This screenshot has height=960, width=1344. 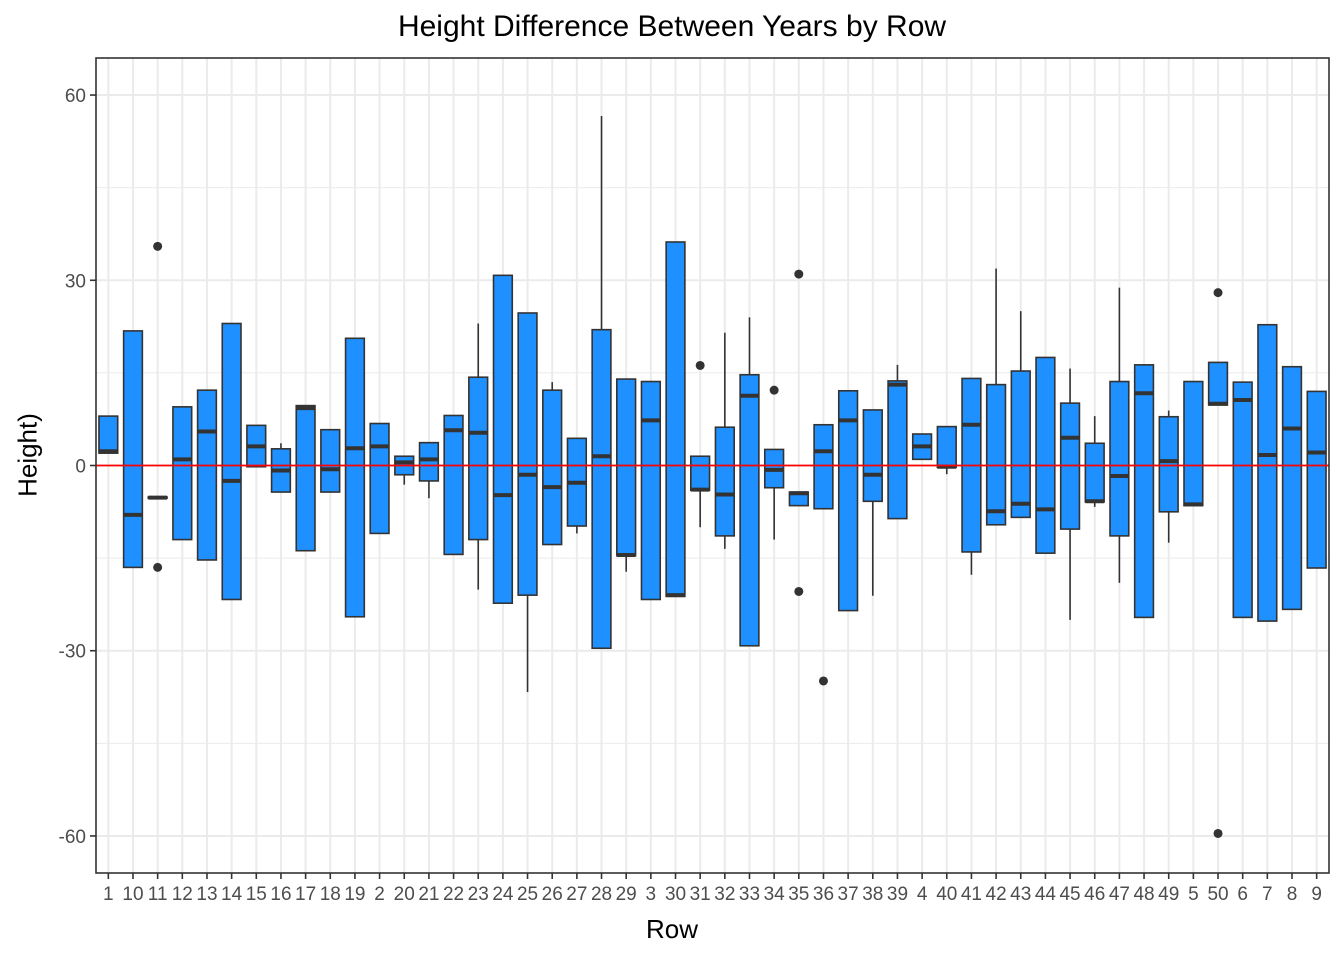 What do you see at coordinates (946, 894) in the screenshot?
I see `x-tick-label: 40` at bounding box center [946, 894].